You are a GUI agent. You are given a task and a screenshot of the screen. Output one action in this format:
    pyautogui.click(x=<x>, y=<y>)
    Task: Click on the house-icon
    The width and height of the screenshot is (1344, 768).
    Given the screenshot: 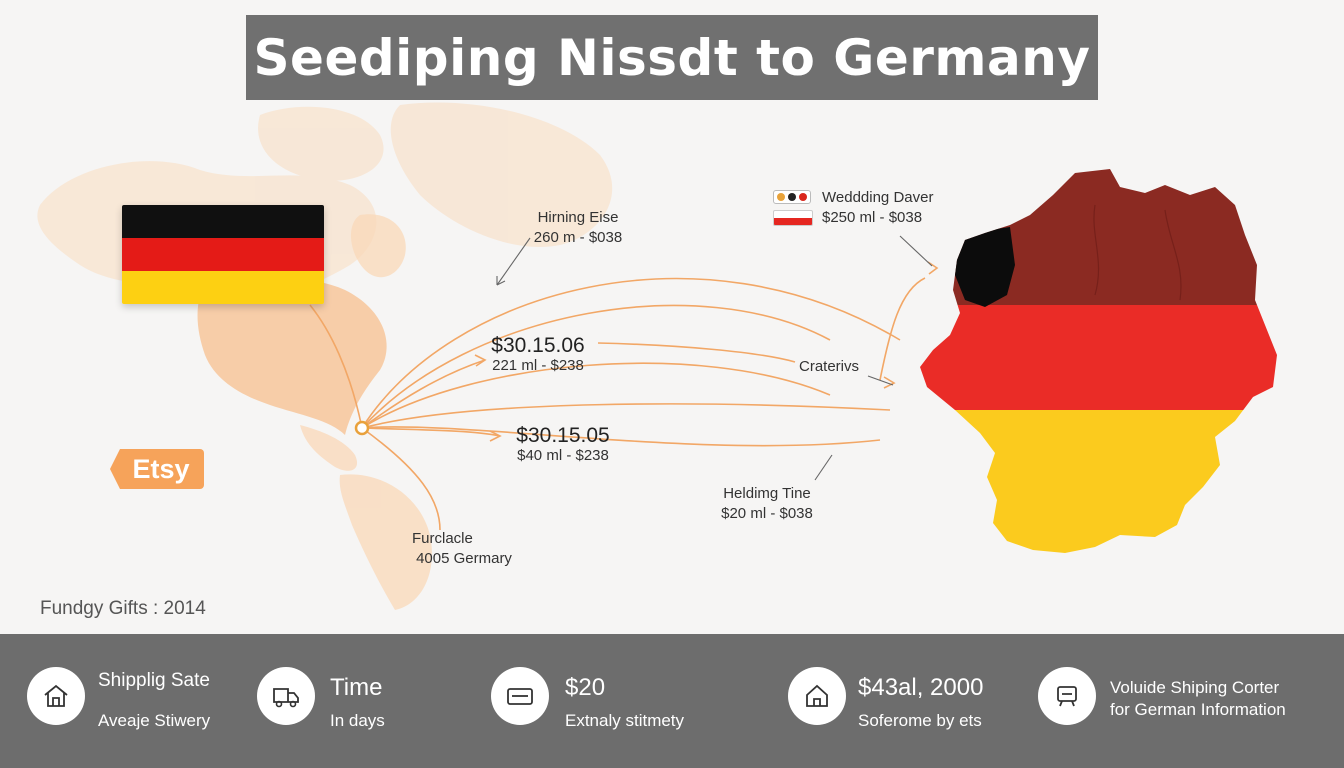 What is the action you would take?
    pyautogui.click(x=817, y=696)
    